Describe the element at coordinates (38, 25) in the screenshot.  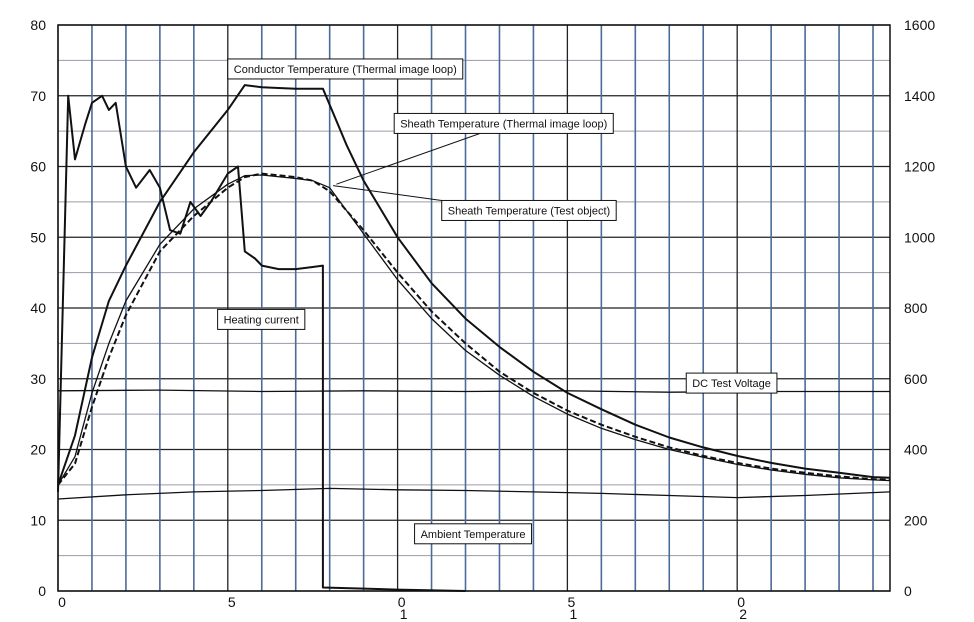
I see `y-left-tick-label: 80` at that location.